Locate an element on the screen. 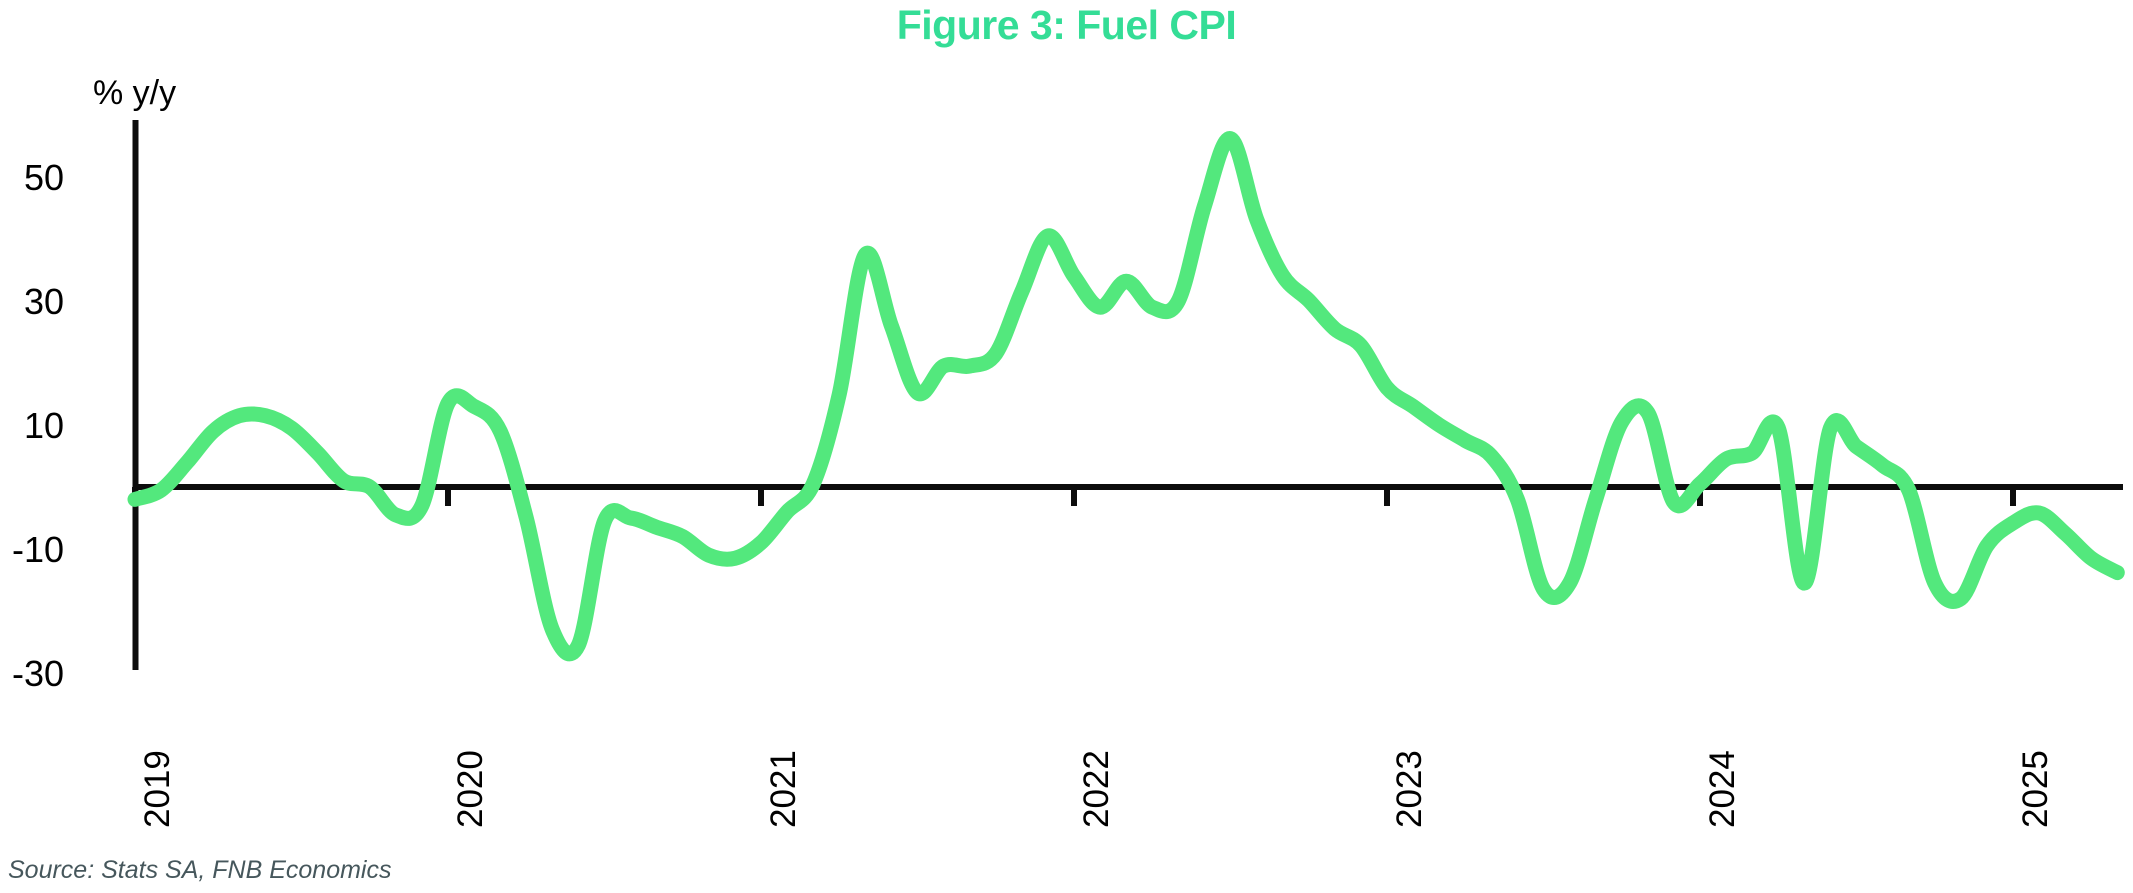 The width and height of the screenshot is (2133, 893). source-note: Source: Stats SA, FNB Economics is located at coordinates (200, 870).